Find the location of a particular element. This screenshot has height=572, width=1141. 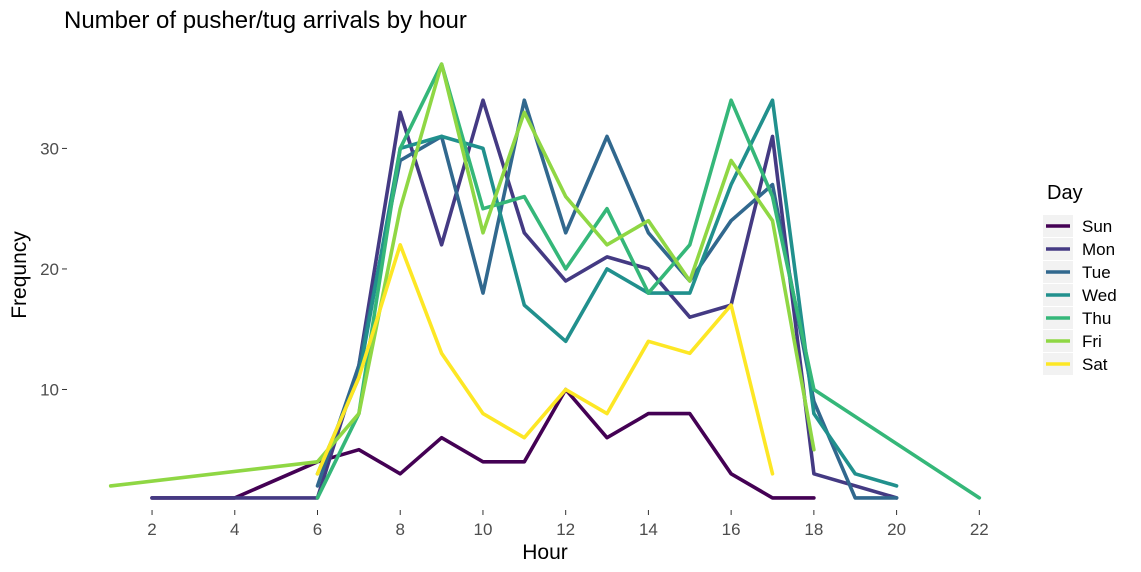

legend-label: Tue is located at coordinates (1096, 272).